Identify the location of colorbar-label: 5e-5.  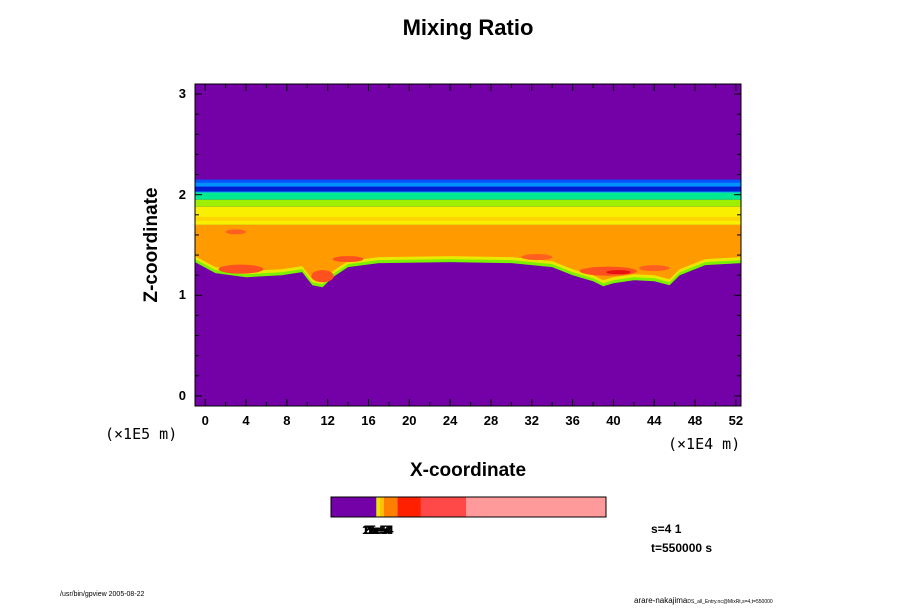
(377, 530).